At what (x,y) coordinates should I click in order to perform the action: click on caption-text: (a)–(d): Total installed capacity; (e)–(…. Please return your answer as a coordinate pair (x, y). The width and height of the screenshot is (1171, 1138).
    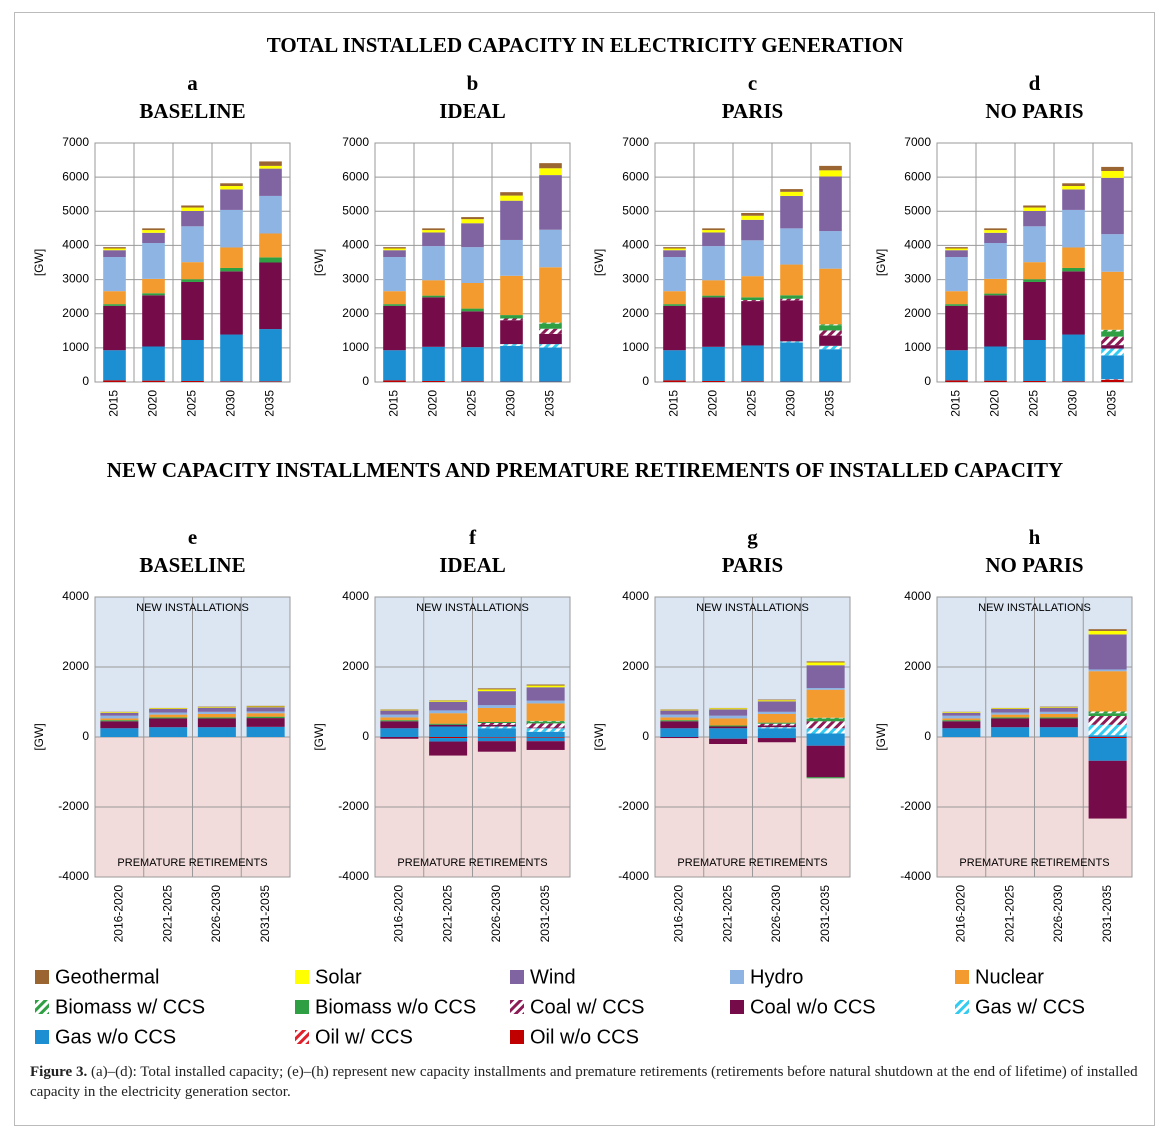
    Looking at the image, I should click on (584, 1082).